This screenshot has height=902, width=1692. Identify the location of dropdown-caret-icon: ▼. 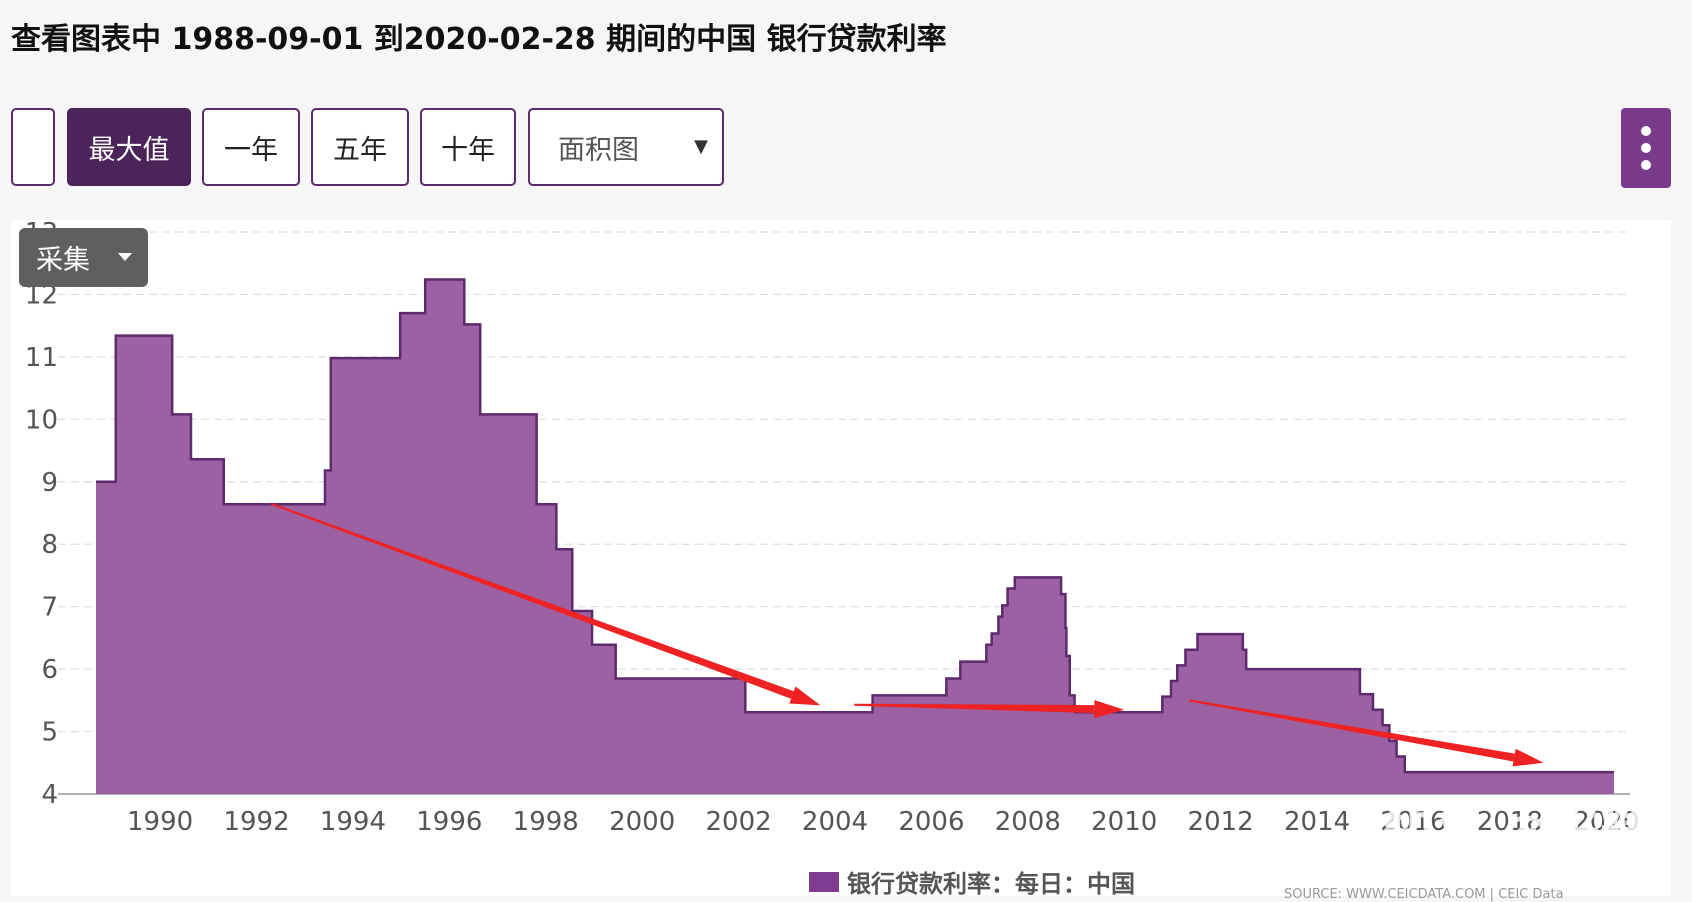
(701, 146).